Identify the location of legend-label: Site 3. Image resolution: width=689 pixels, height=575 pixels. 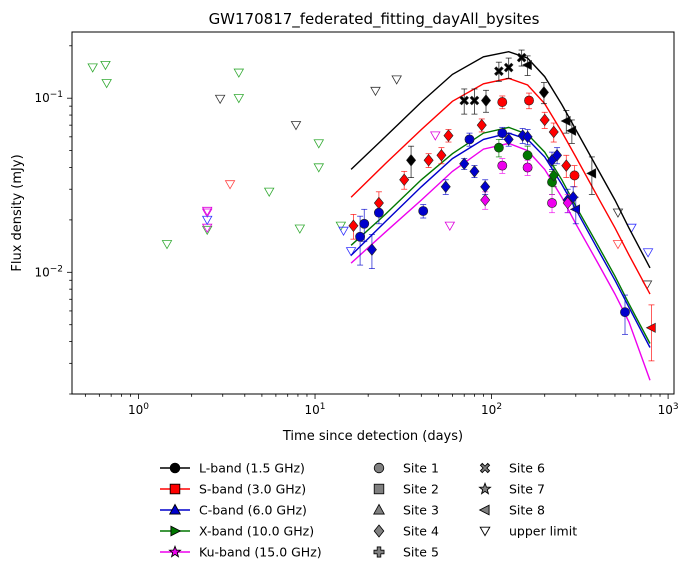
(421, 510).